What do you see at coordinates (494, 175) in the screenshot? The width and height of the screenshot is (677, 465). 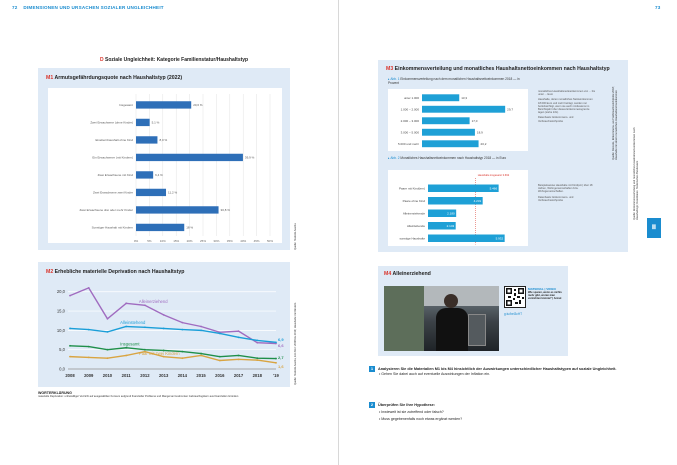 I see `m3-chart2-note: Haushalte insgesamt 3.692` at bounding box center [494, 175].